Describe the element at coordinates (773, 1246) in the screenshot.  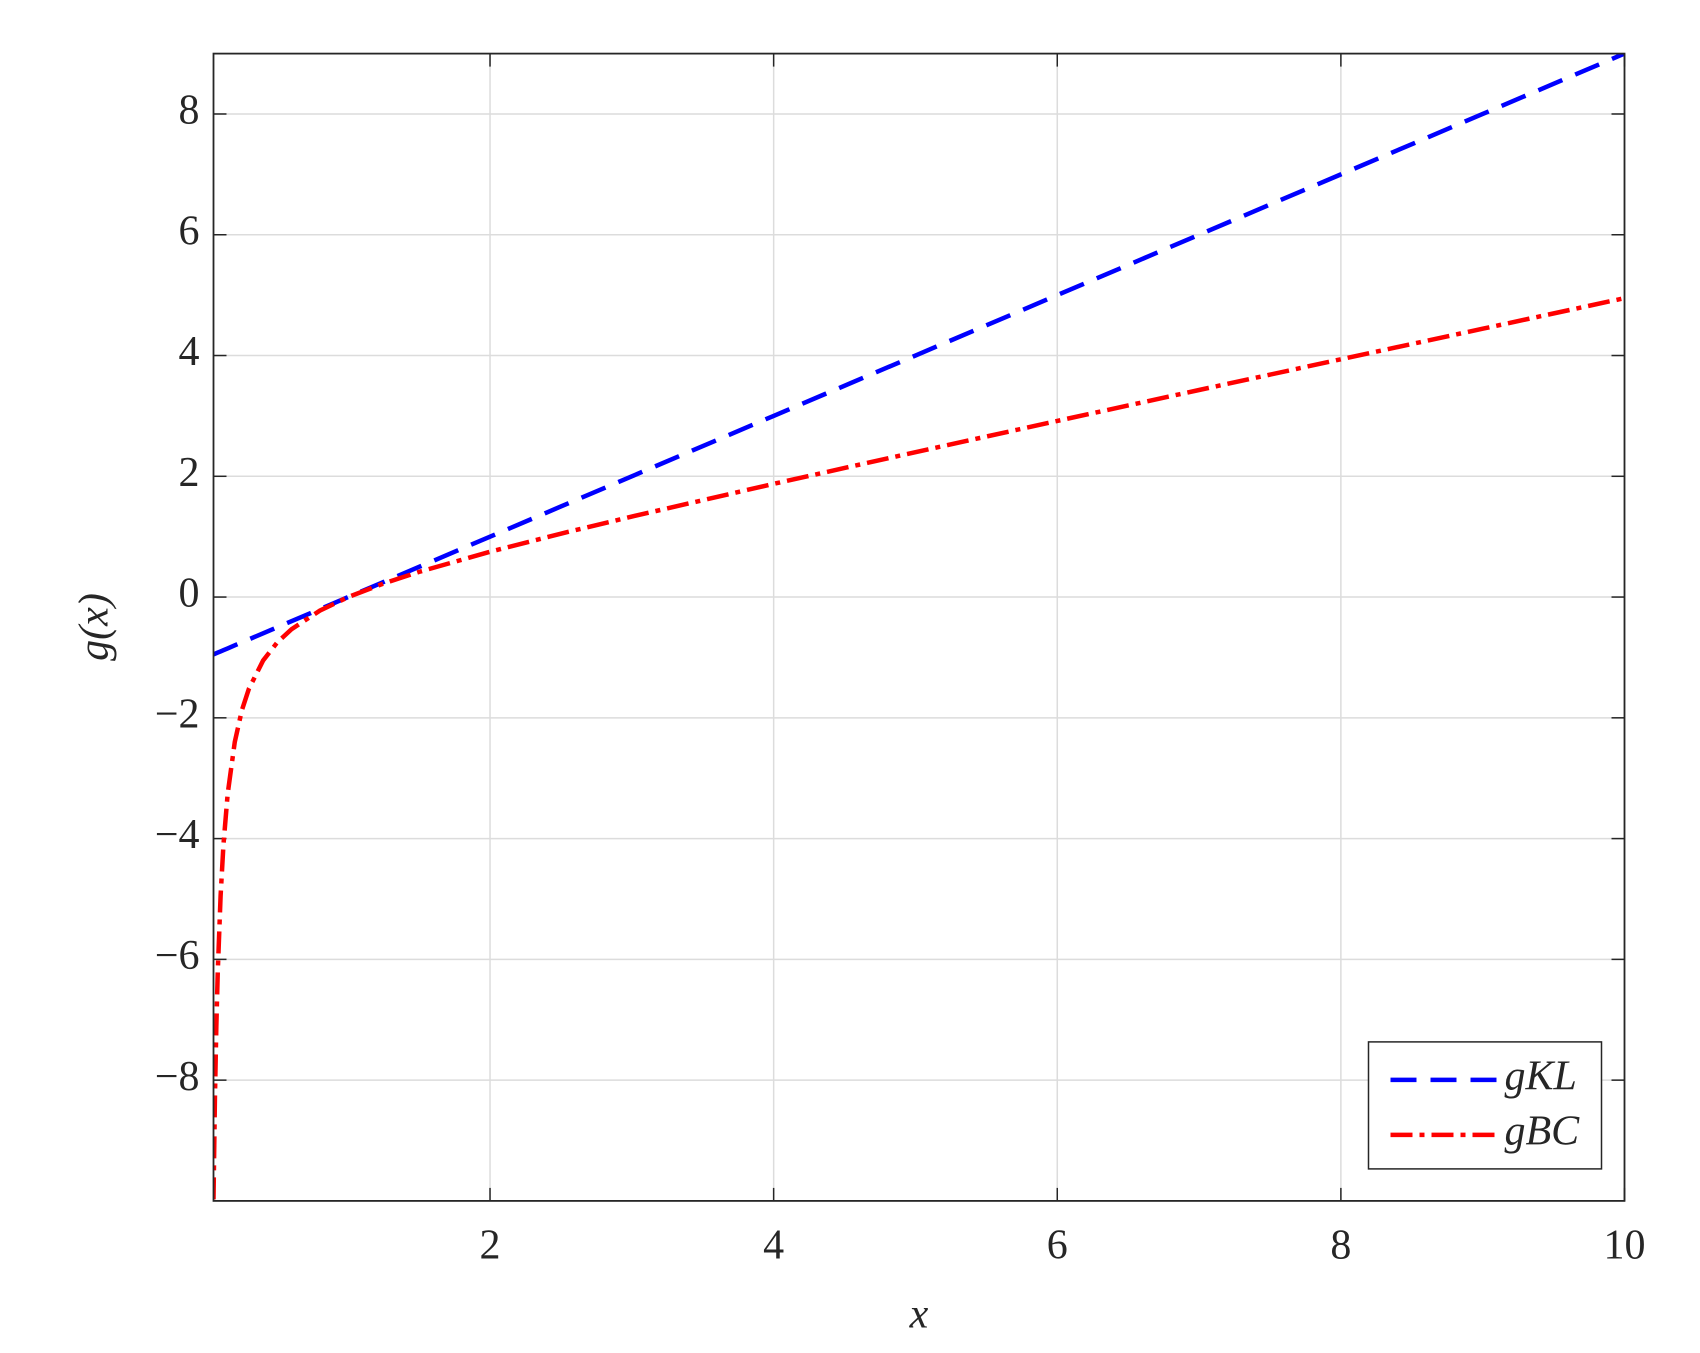
I see `x-tick-label: 4` at that location.